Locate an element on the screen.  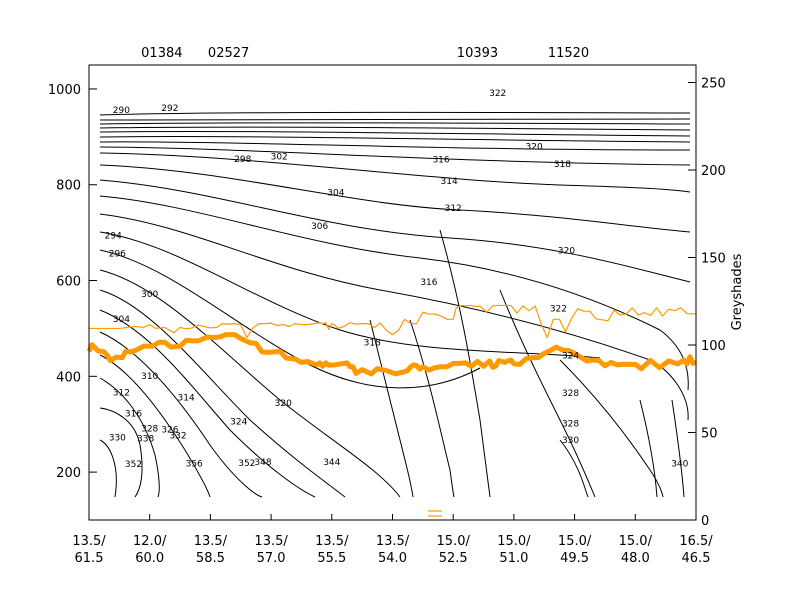
left-axis: 200 400 600 800 1000 is located at coordinates (72, 282).